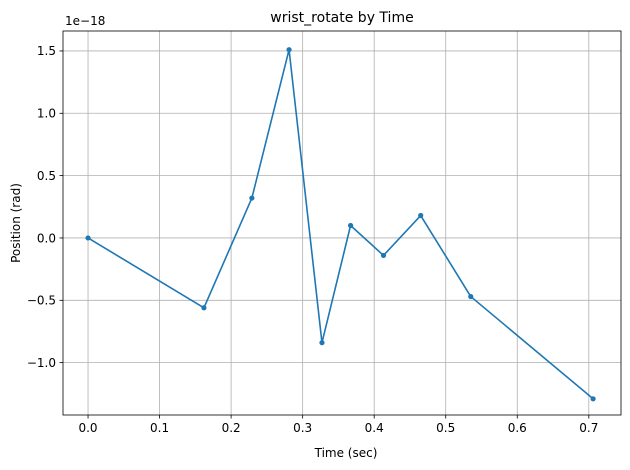 This screenshot has height=470, width=630. Describe the element at coordinates (46, 238) in the screenshot. I see `y-tick-label: 0.0` at that location.